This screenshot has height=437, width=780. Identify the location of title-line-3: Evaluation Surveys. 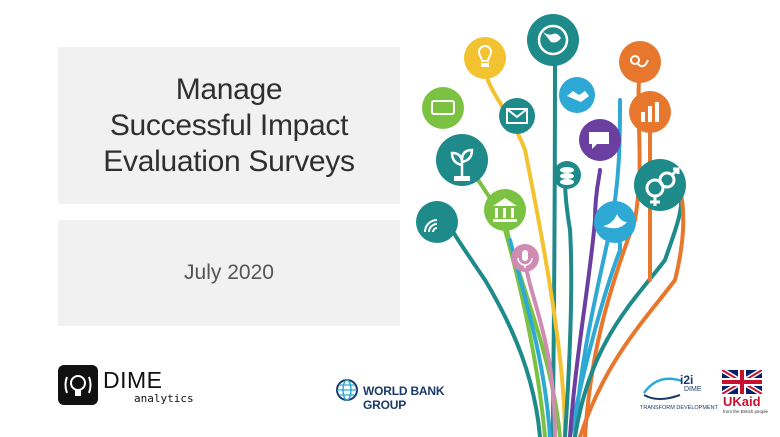
(229, 161).